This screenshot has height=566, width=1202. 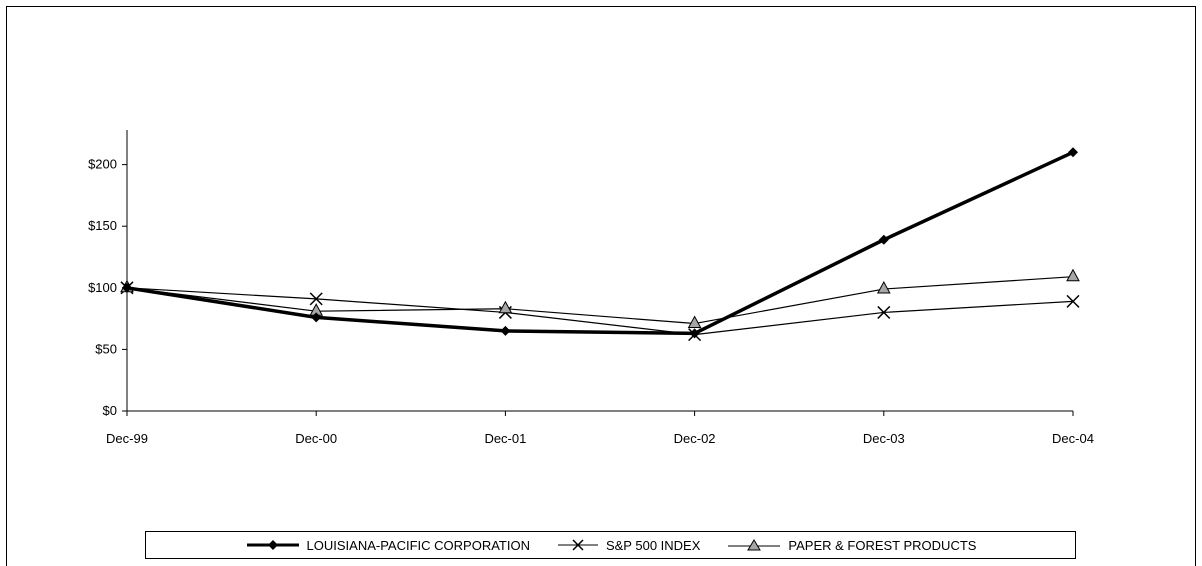 I want to click on legend-item-paper-forest: PAPER & FOREST PRODUCTS, so click(x=851, y=545).